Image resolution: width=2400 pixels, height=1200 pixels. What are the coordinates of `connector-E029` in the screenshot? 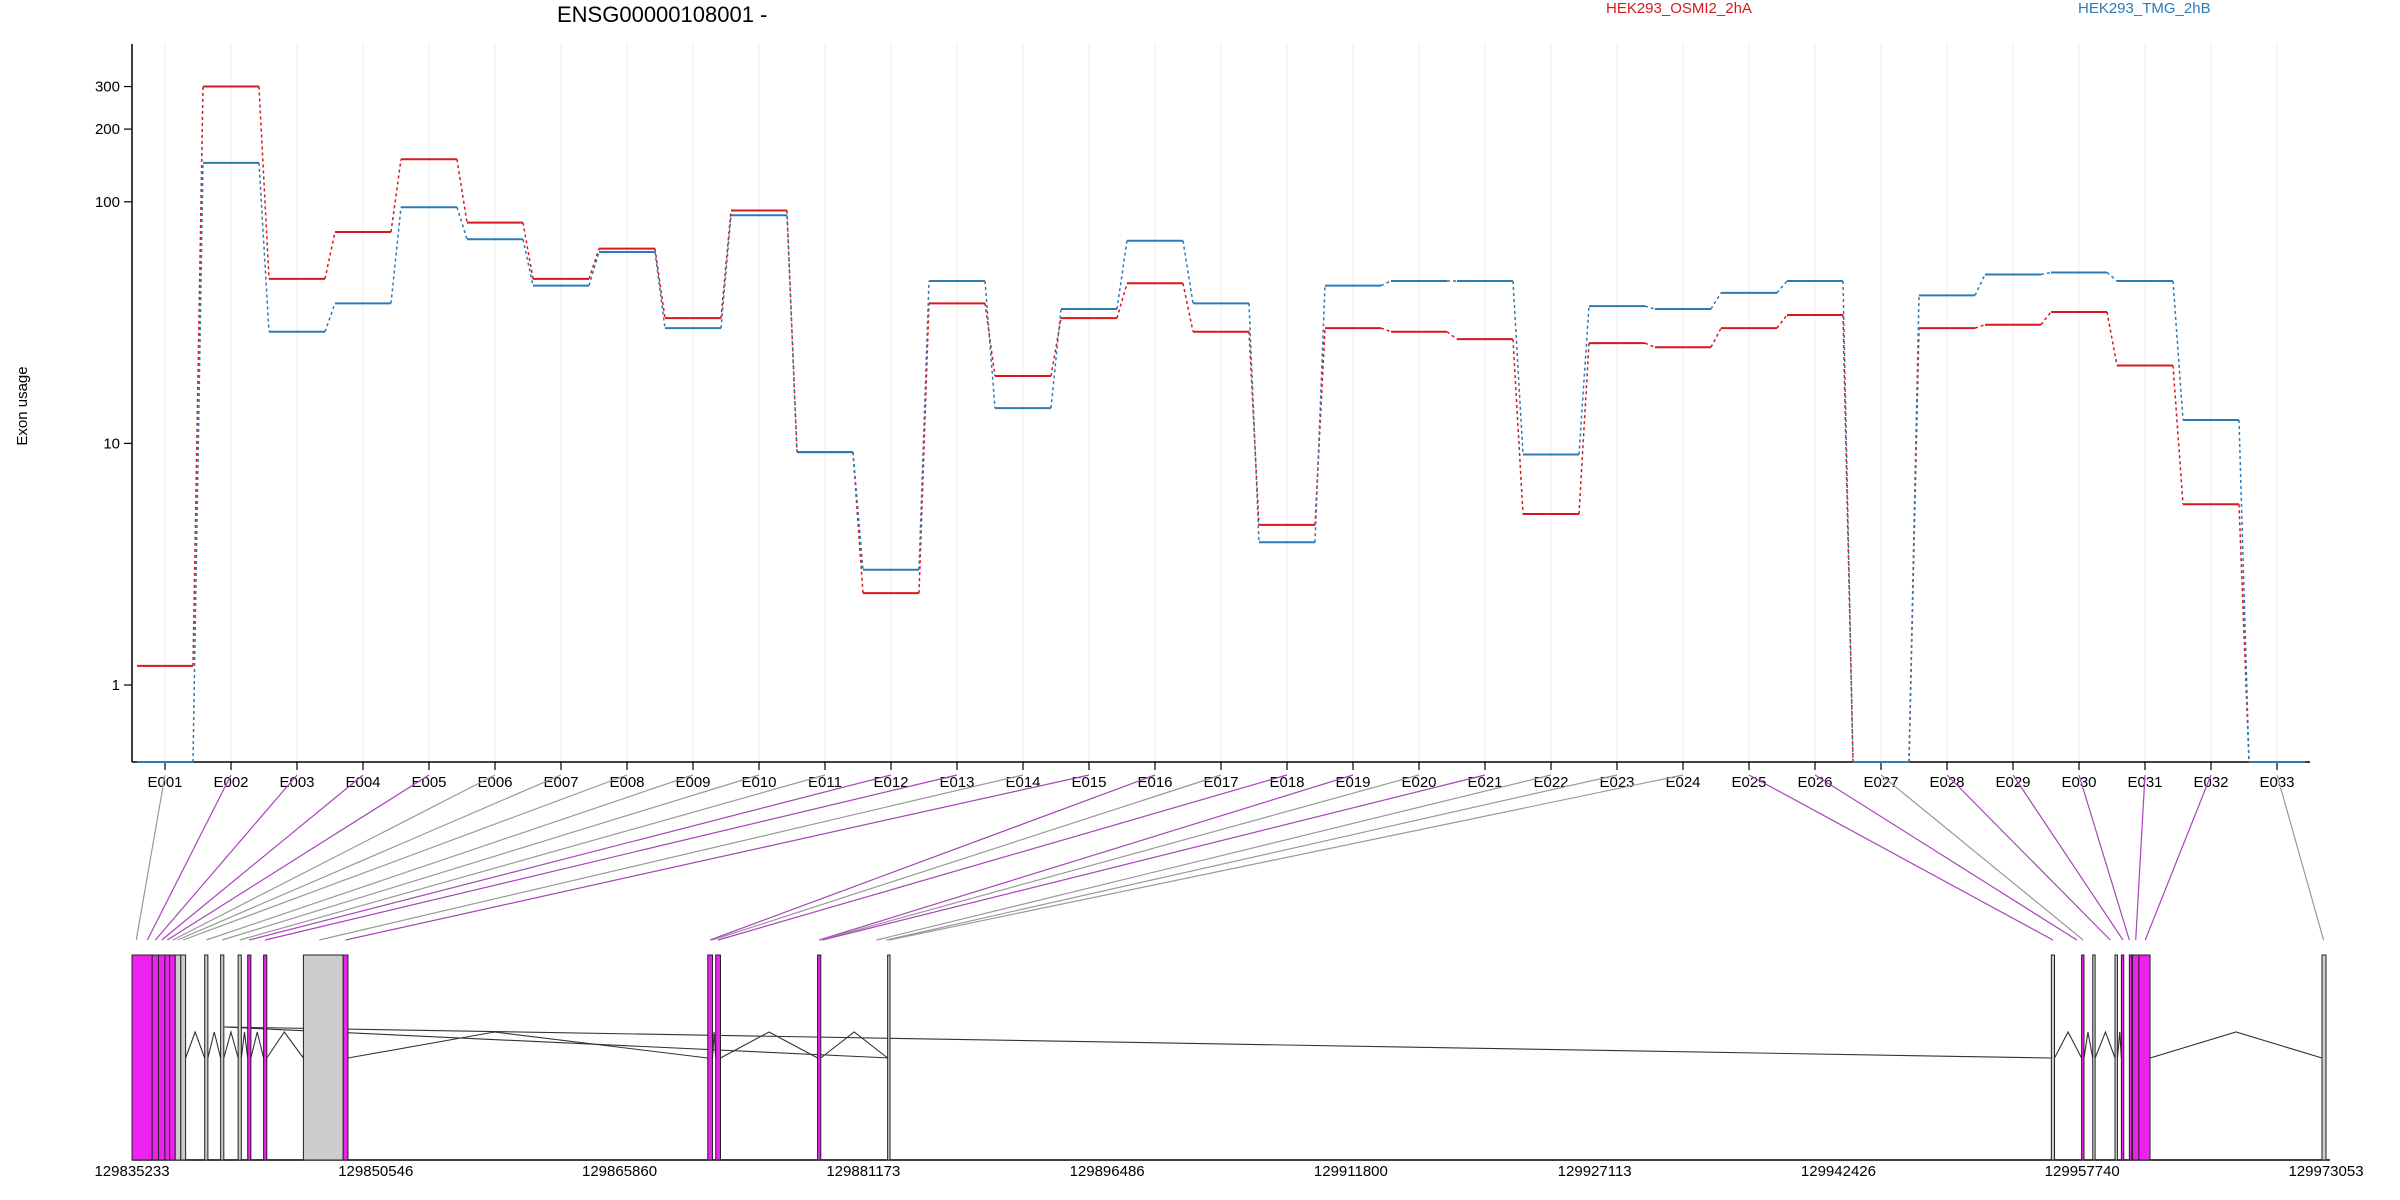 It's located at (2068, 857).